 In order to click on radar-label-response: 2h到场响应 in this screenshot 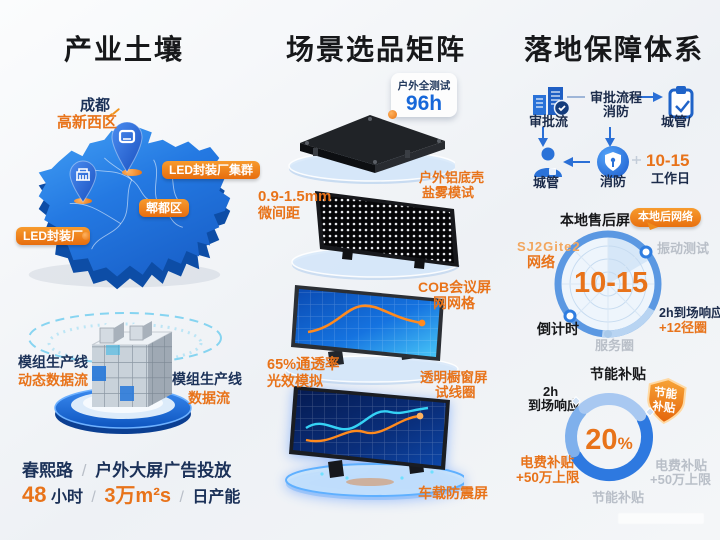, I will do `click(689, 313)`.